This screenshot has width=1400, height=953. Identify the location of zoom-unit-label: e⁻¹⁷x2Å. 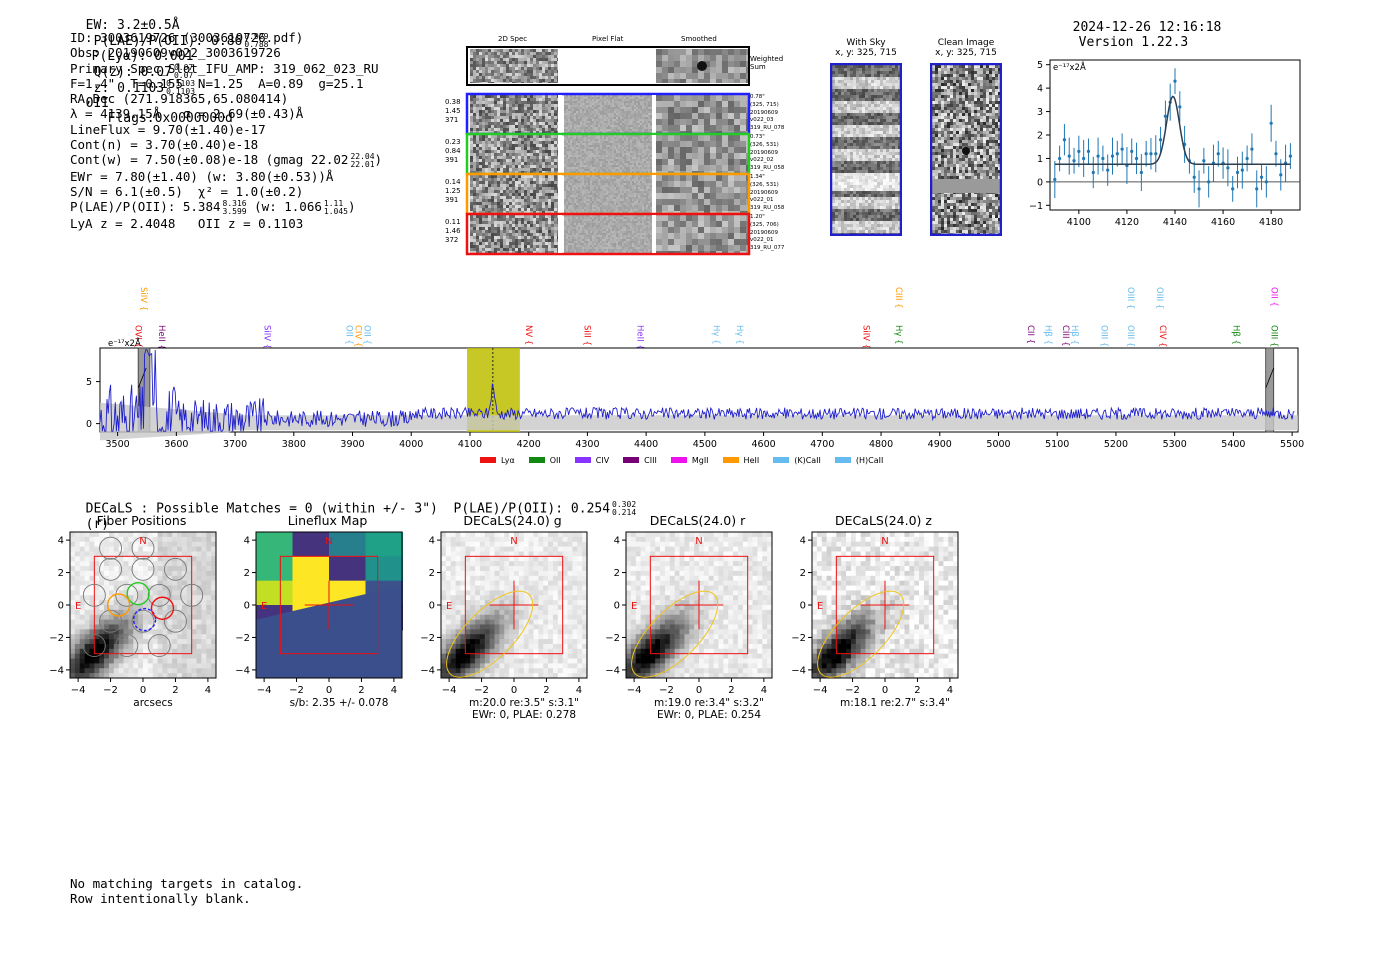
(1069, 67).